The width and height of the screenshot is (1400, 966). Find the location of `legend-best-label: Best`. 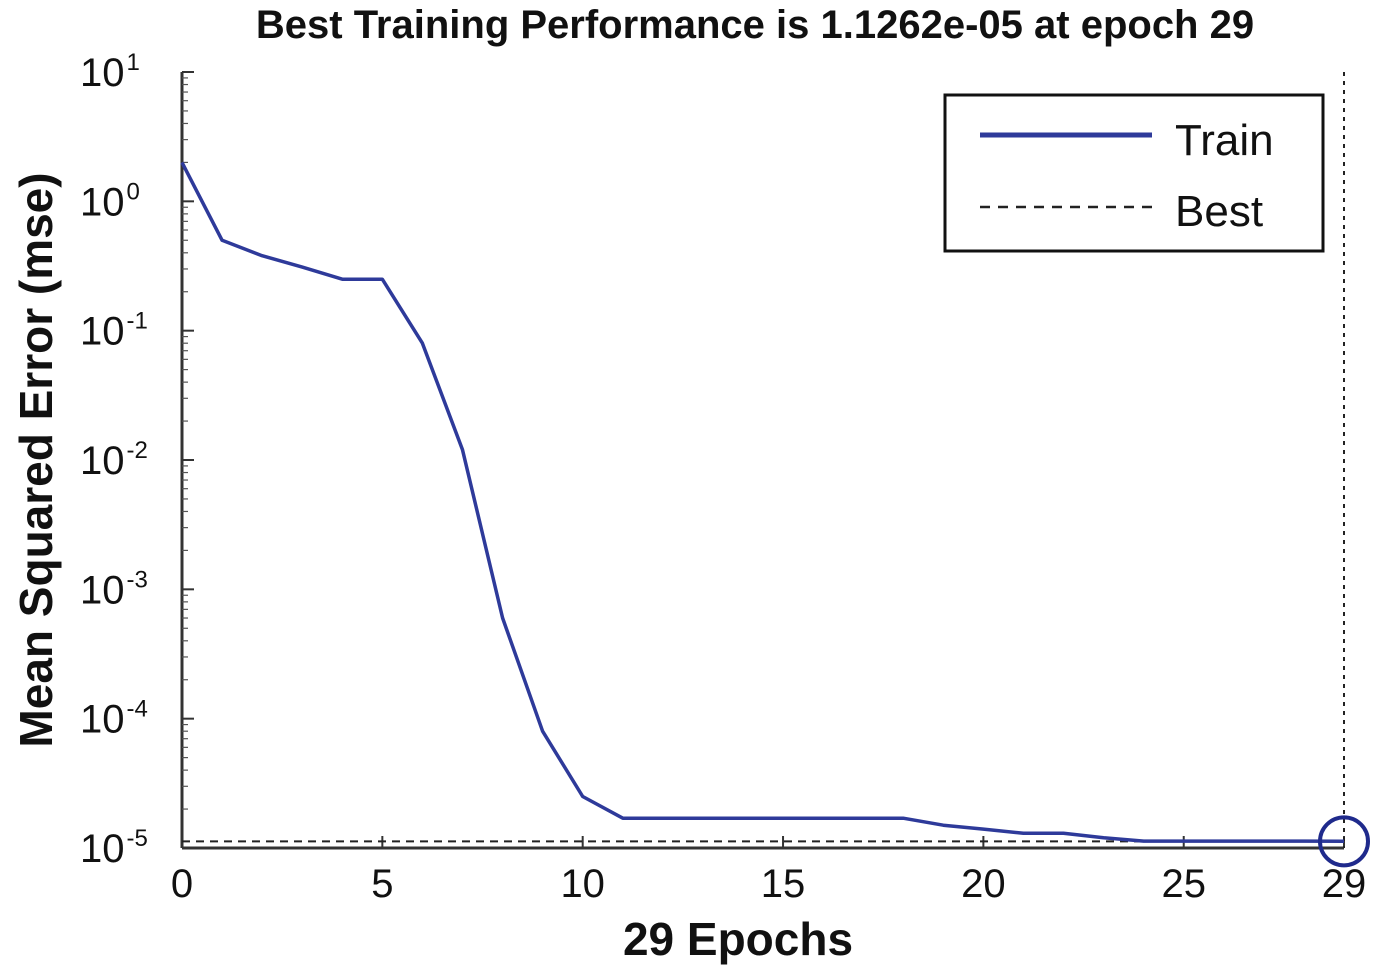

legend-best-label: Best is located at coordinates (1219, 211).